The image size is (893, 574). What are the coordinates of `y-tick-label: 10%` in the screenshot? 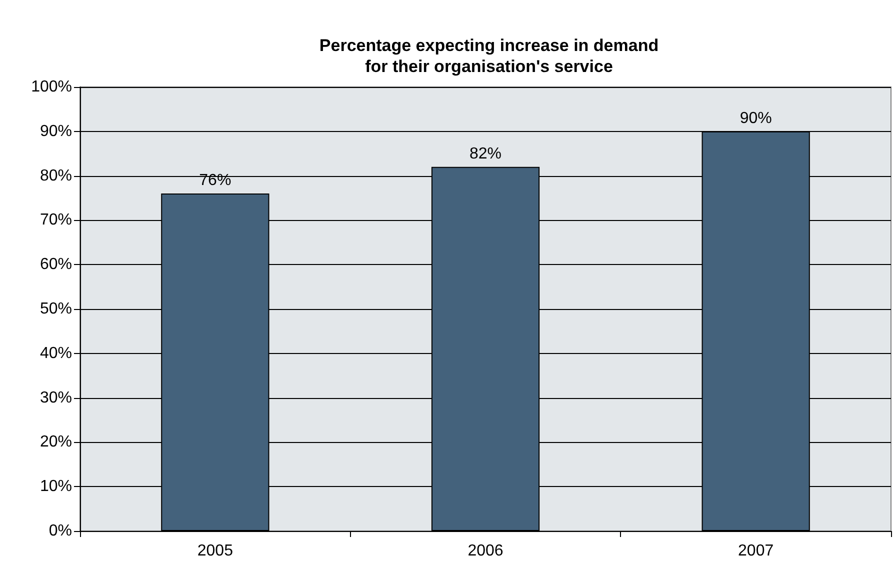 It's located at (56, 487).